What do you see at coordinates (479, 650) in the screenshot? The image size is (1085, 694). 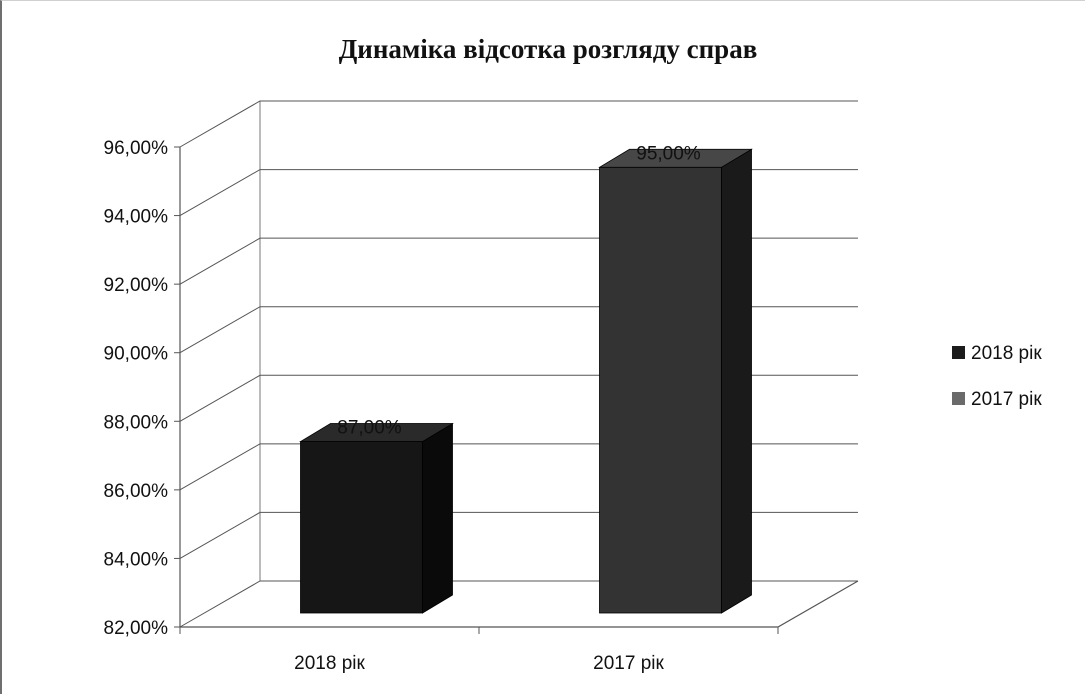 I see `x-axis-categories: 2018 рік 2017 рік` at bounding box center [479, 650].